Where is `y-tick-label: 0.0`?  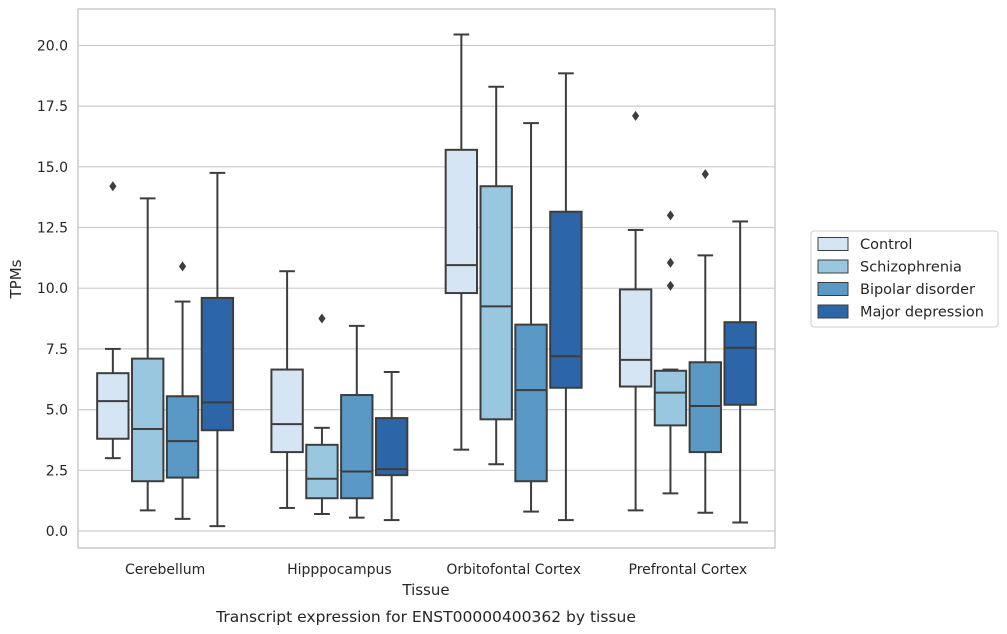
y-tick-label: 0.0 is located at coordinates (57, 532).